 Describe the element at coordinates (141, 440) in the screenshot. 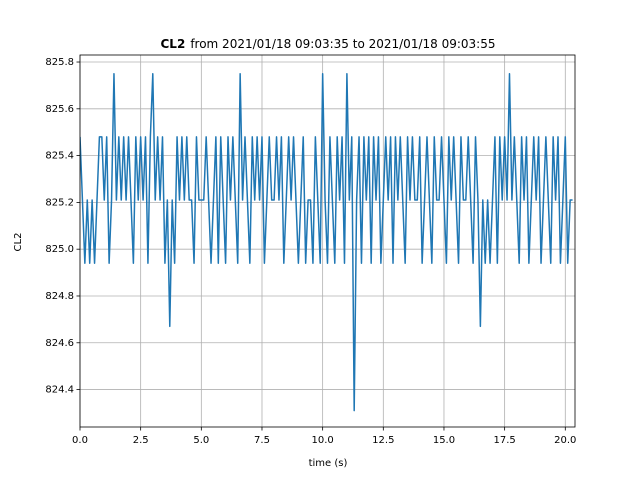

I see `x-tick-label: 2.5` at that location.